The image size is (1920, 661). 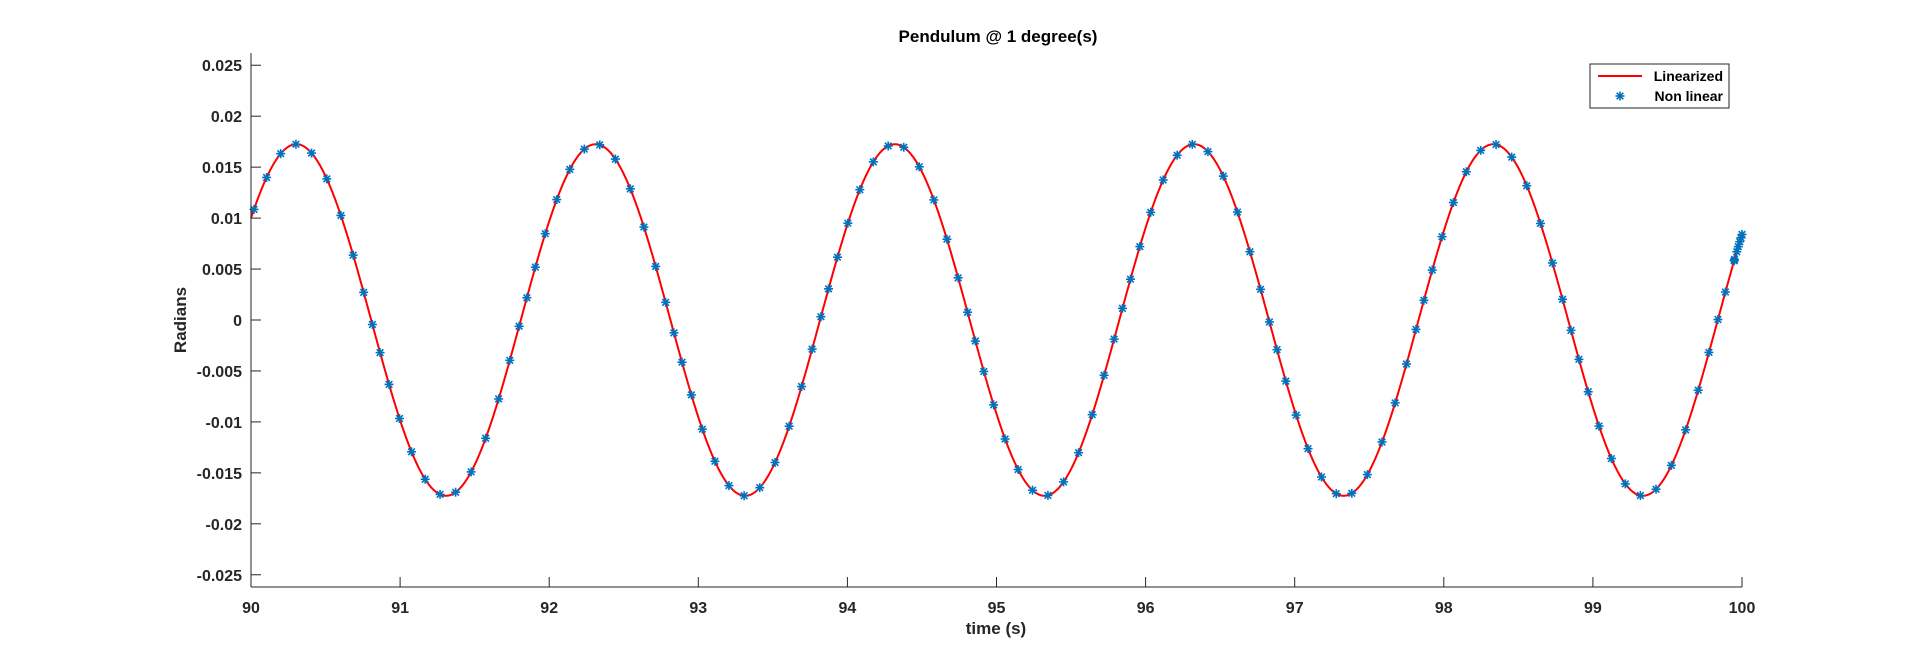 What do you see at coordinates (219, 474) in the screenshot?
I see `y-tick-label: -0.015` at bounding box center [219, 474].